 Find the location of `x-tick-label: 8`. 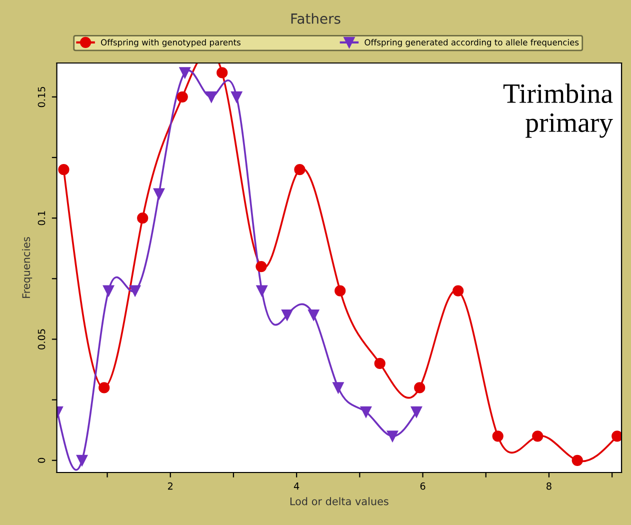

x-tick-label: 8 is located at coordinates (549, 486).